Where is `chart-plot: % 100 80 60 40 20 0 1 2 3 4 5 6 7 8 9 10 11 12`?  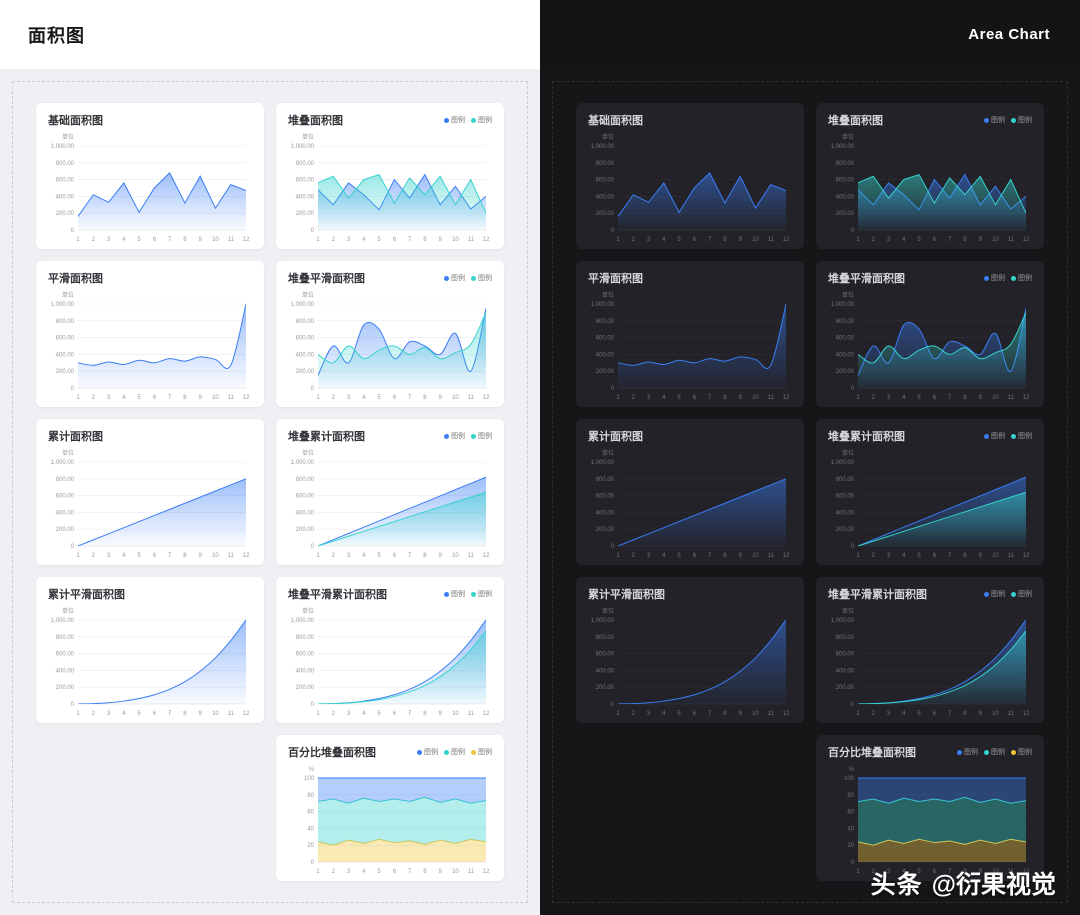 chart-plot: % 100 80 60 40 20 0 1 2 3 4 5 6 7 8 9 10 11 12 is located at coordinates (390, 820).